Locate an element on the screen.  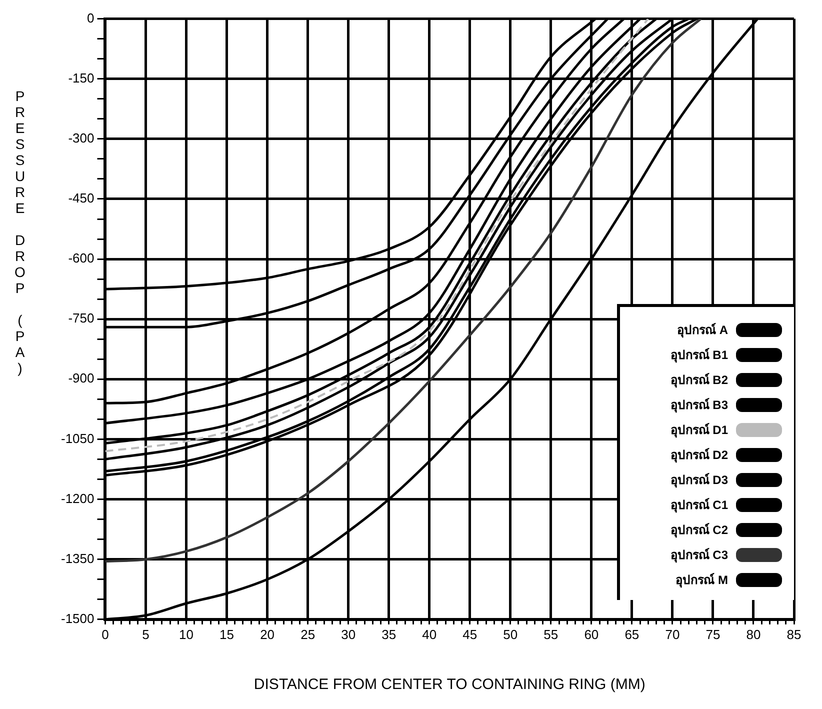
x-tick-label: 80 is located at coordinates (753, 634).